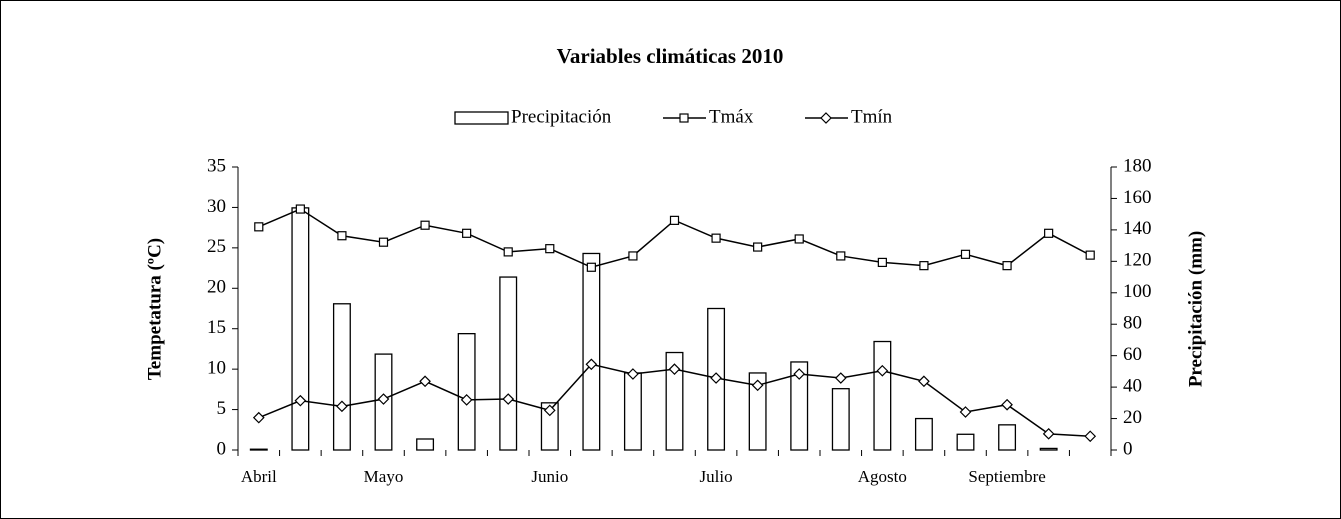 The image size is (1341, 519). What do you see at coordinates (1137, 260) in the screenshot?
I see `y2-tick-label: 120` at bounding box center [1137, 260].